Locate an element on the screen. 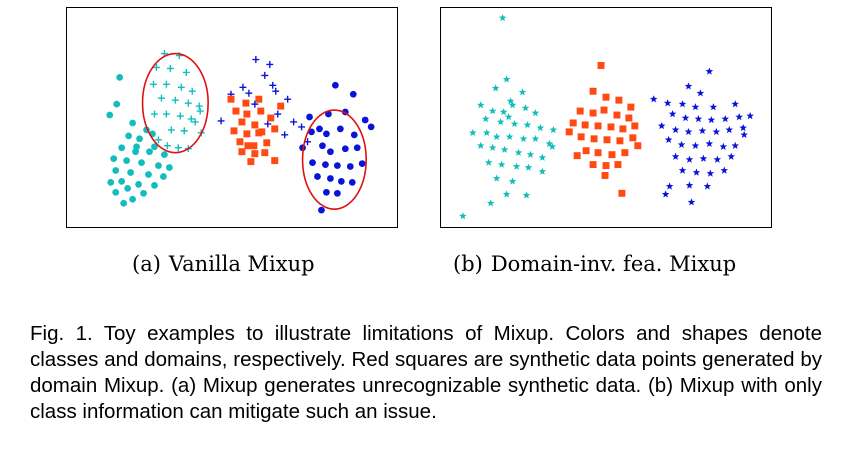  scatter-plot-svg is located at coordinates (240, 132).